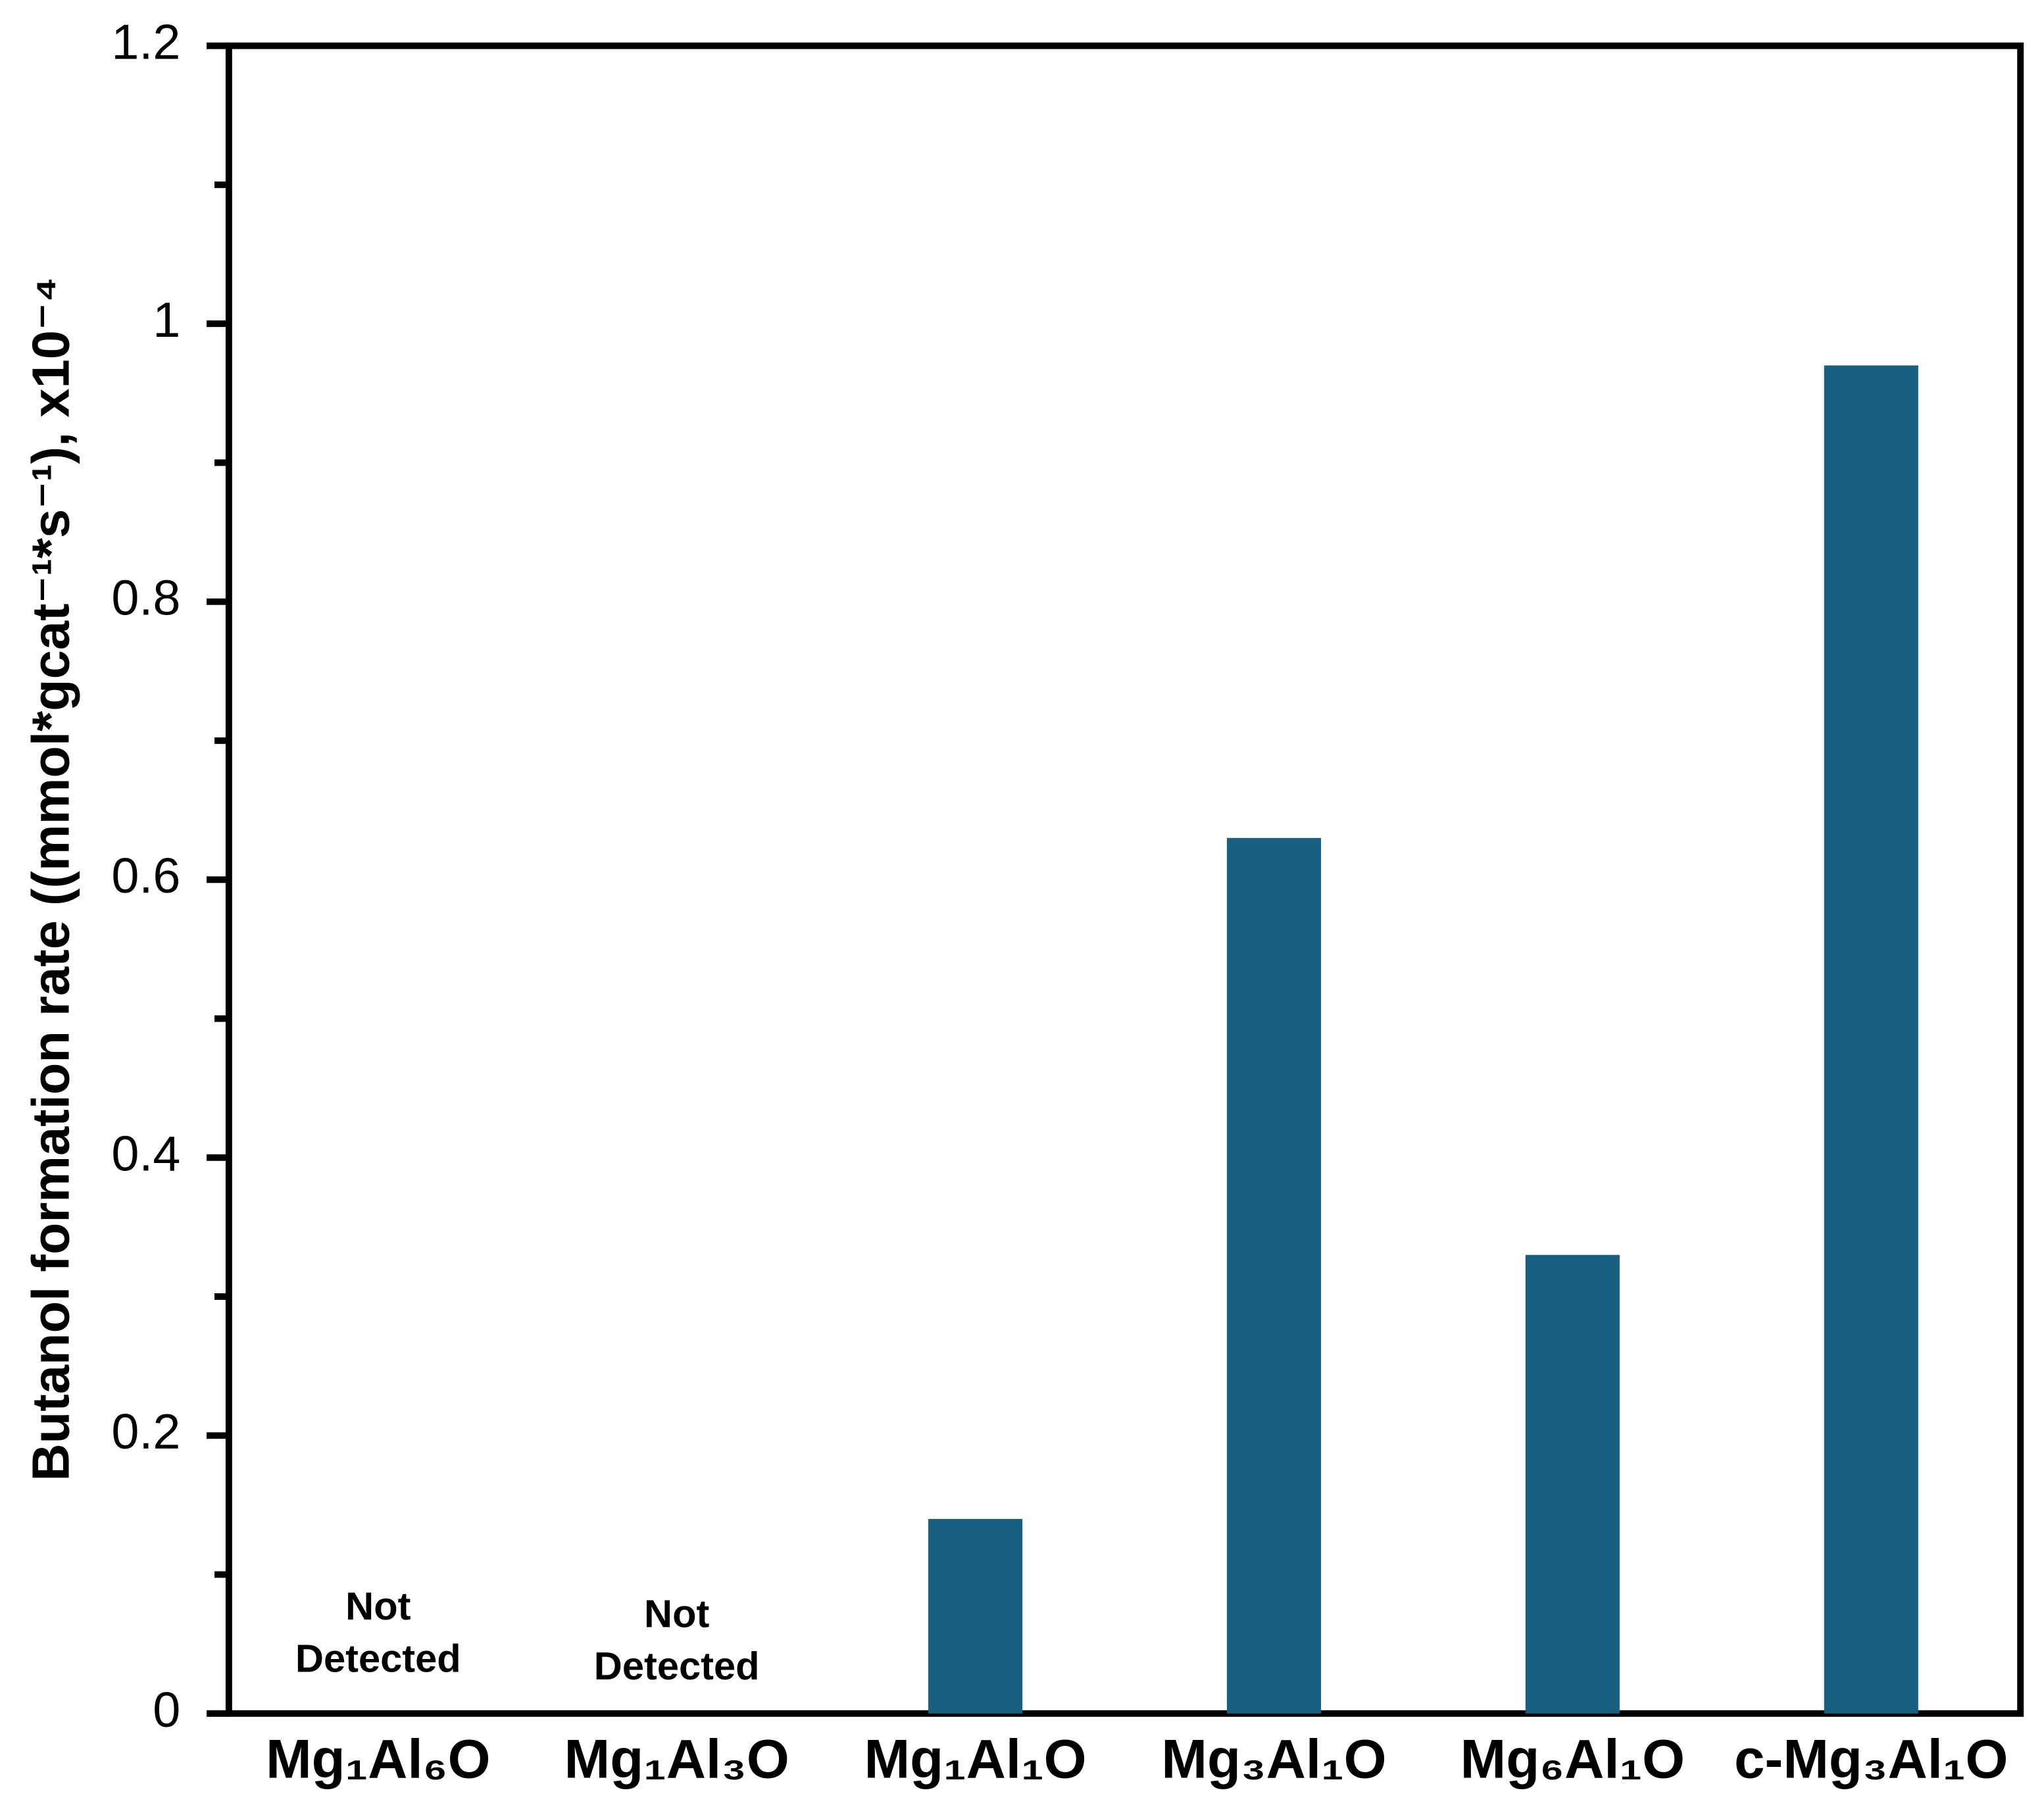 The image size is (2044, 1809). Describe the element at coordinates (976, 1758) in the screenshot. I see `x-tick-label: Mg₁Al₁O` at that location.